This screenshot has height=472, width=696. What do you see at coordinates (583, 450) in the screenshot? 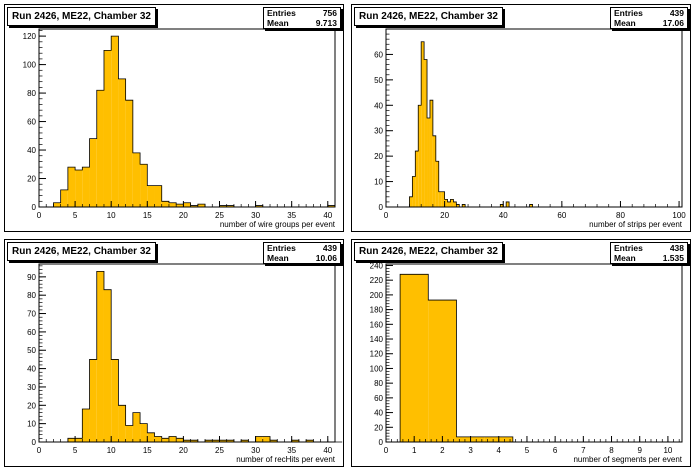
I see `x-tick-label: 7` at bounding box center [583, 450].